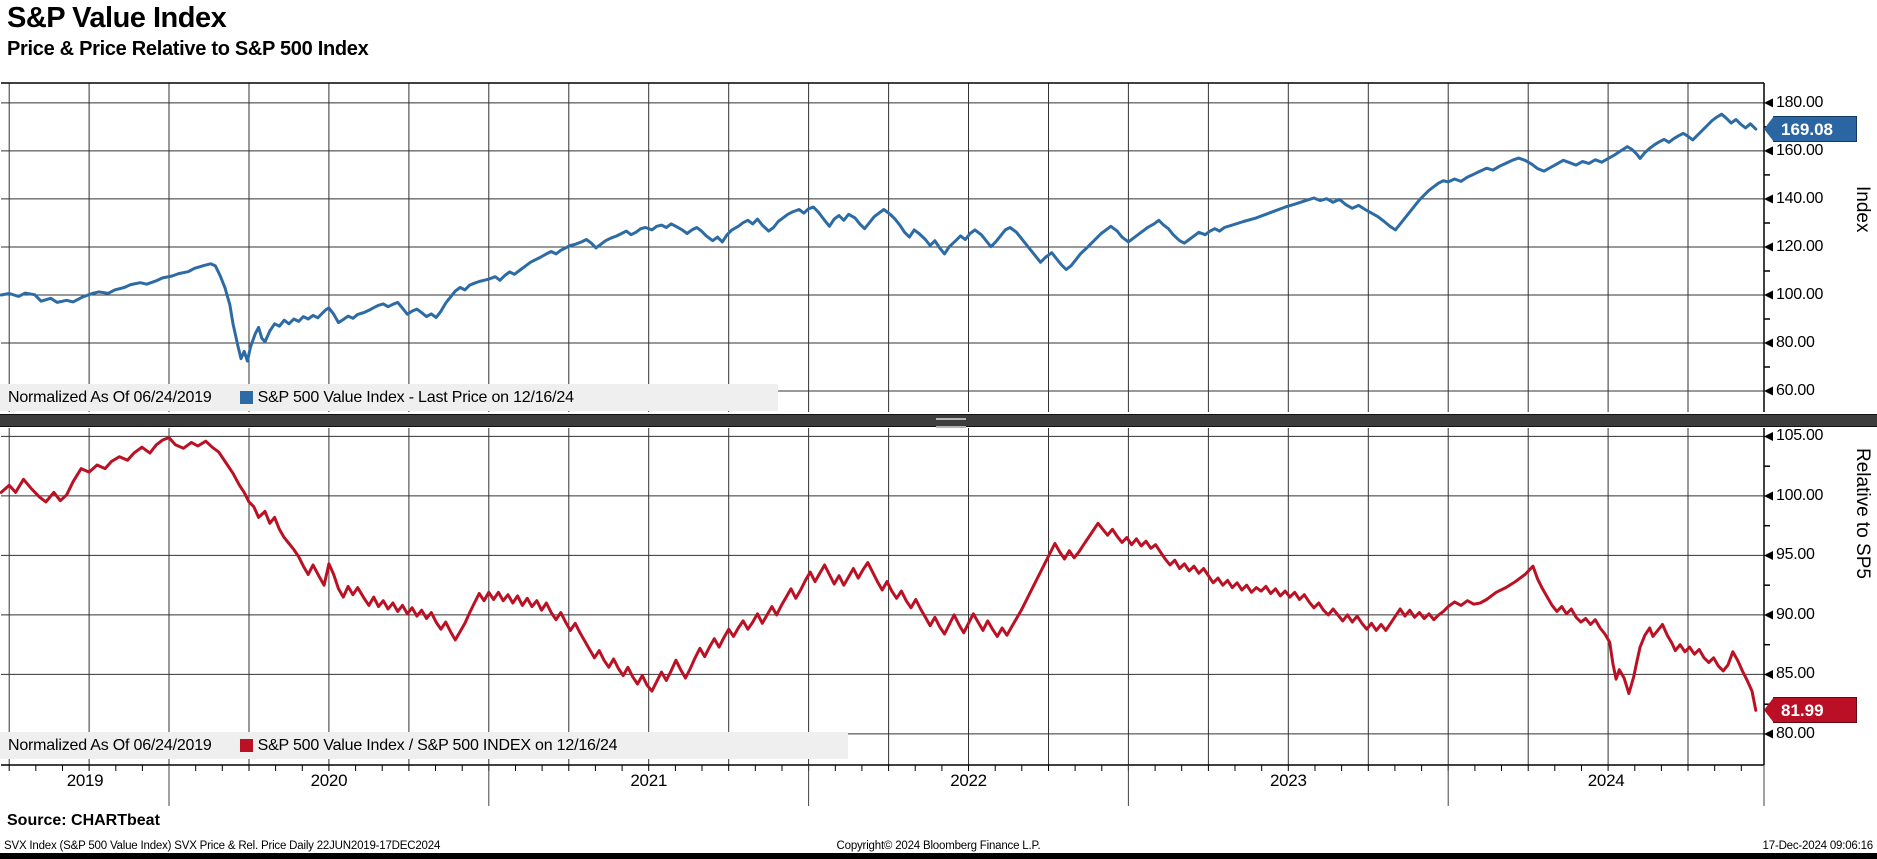 This screenshot has width=1877, height=859. I want to click on y-tick-label: 160.00, so click(1800, 150).